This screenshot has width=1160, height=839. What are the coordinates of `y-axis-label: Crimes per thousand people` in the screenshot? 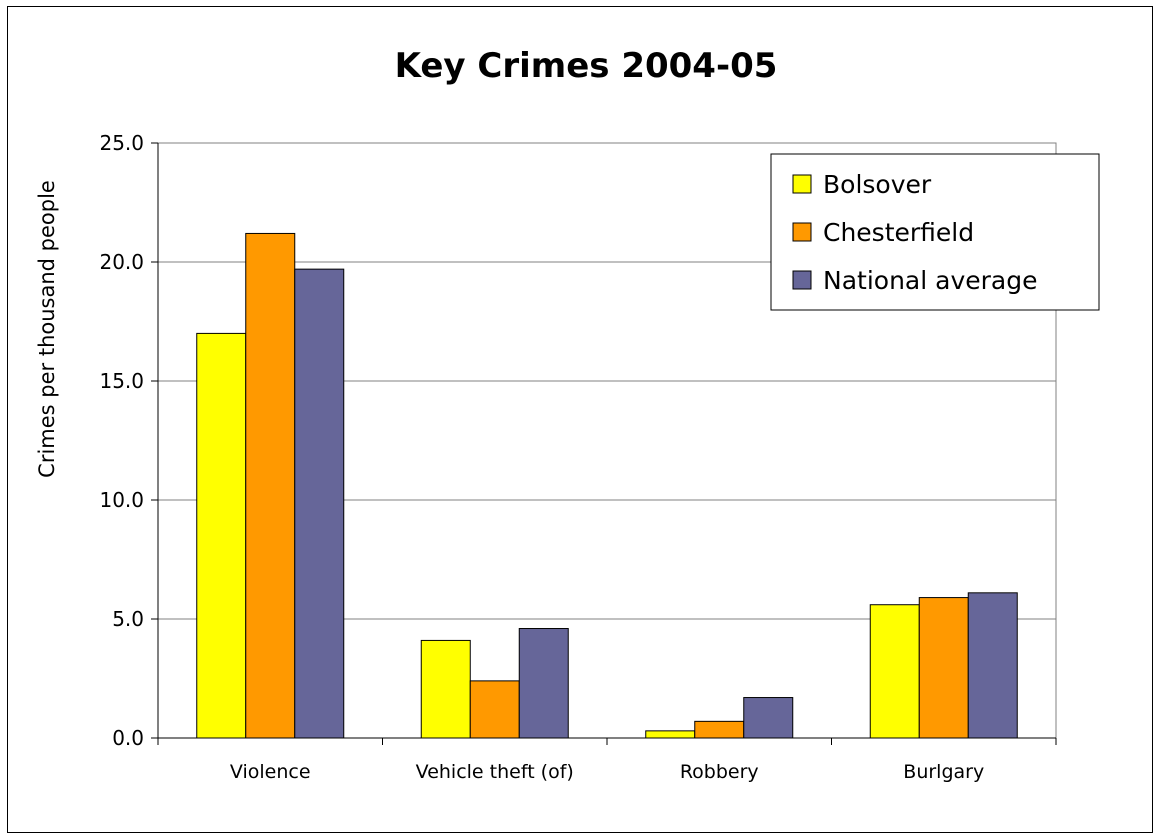 It's located at (47, 329).